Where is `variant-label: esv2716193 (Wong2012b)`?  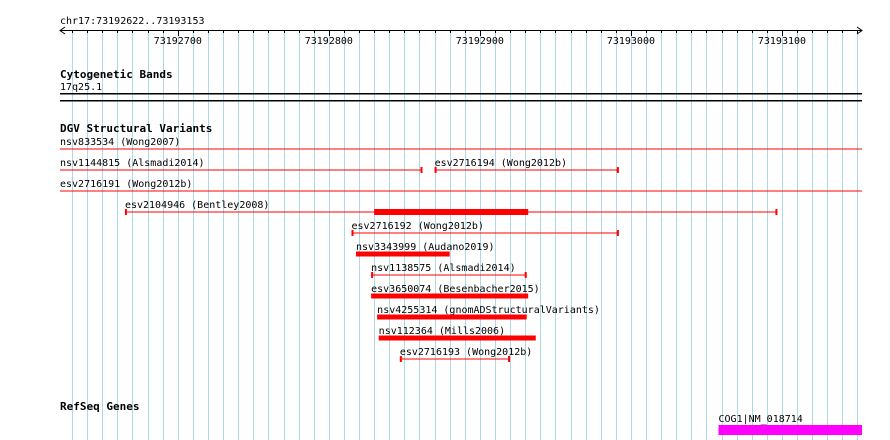
variant-label: esv2716193 (Wong2012b) is located at coordinates (466, 352).